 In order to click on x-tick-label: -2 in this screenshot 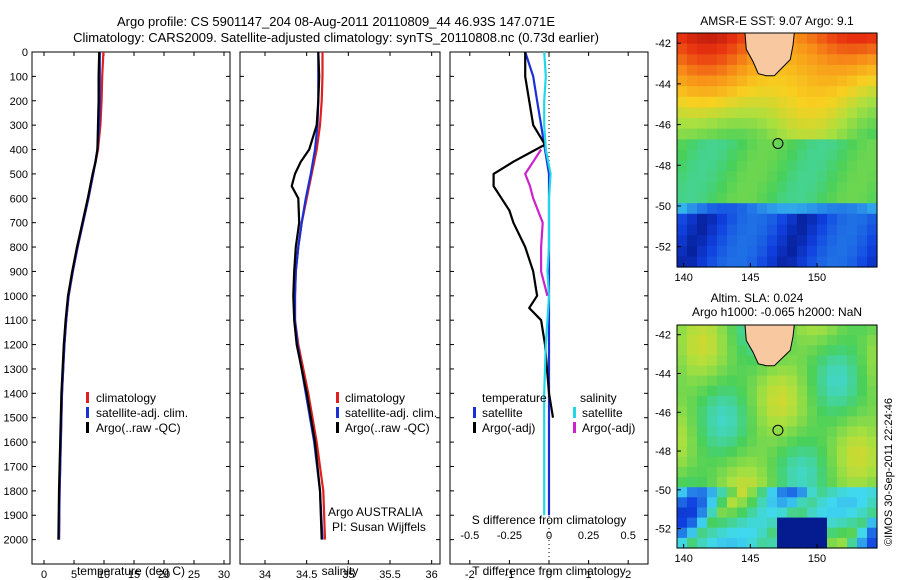, I will do `click(470, 574)`.